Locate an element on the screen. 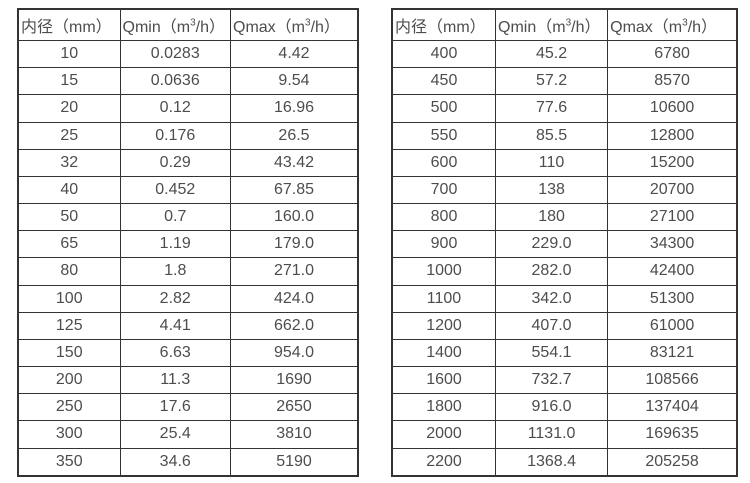 The image size is (750, 483). table-row: 350 34.6 5190 is located at coordinates (188, 462).